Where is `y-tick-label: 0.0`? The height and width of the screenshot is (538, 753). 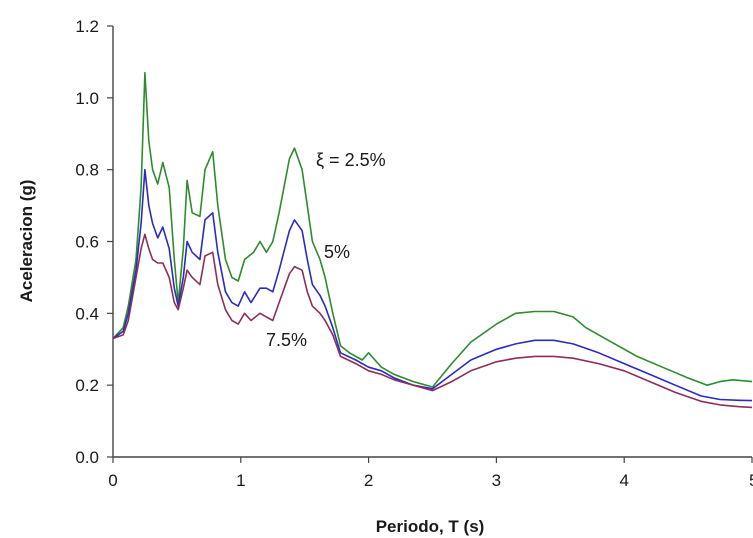
y-tick-label: 0.0 is located at coordinates (87, 457).